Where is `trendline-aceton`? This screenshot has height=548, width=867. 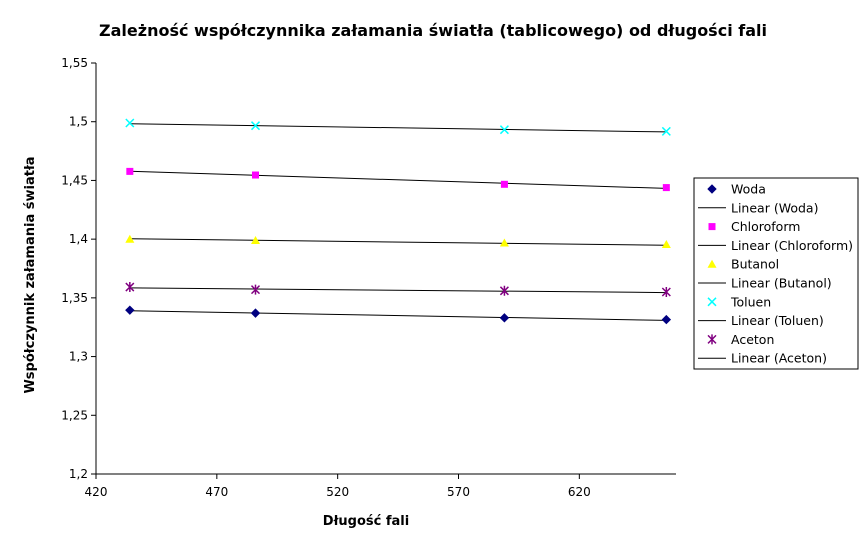 trendline-aceton is located at coordinates (398, 290).